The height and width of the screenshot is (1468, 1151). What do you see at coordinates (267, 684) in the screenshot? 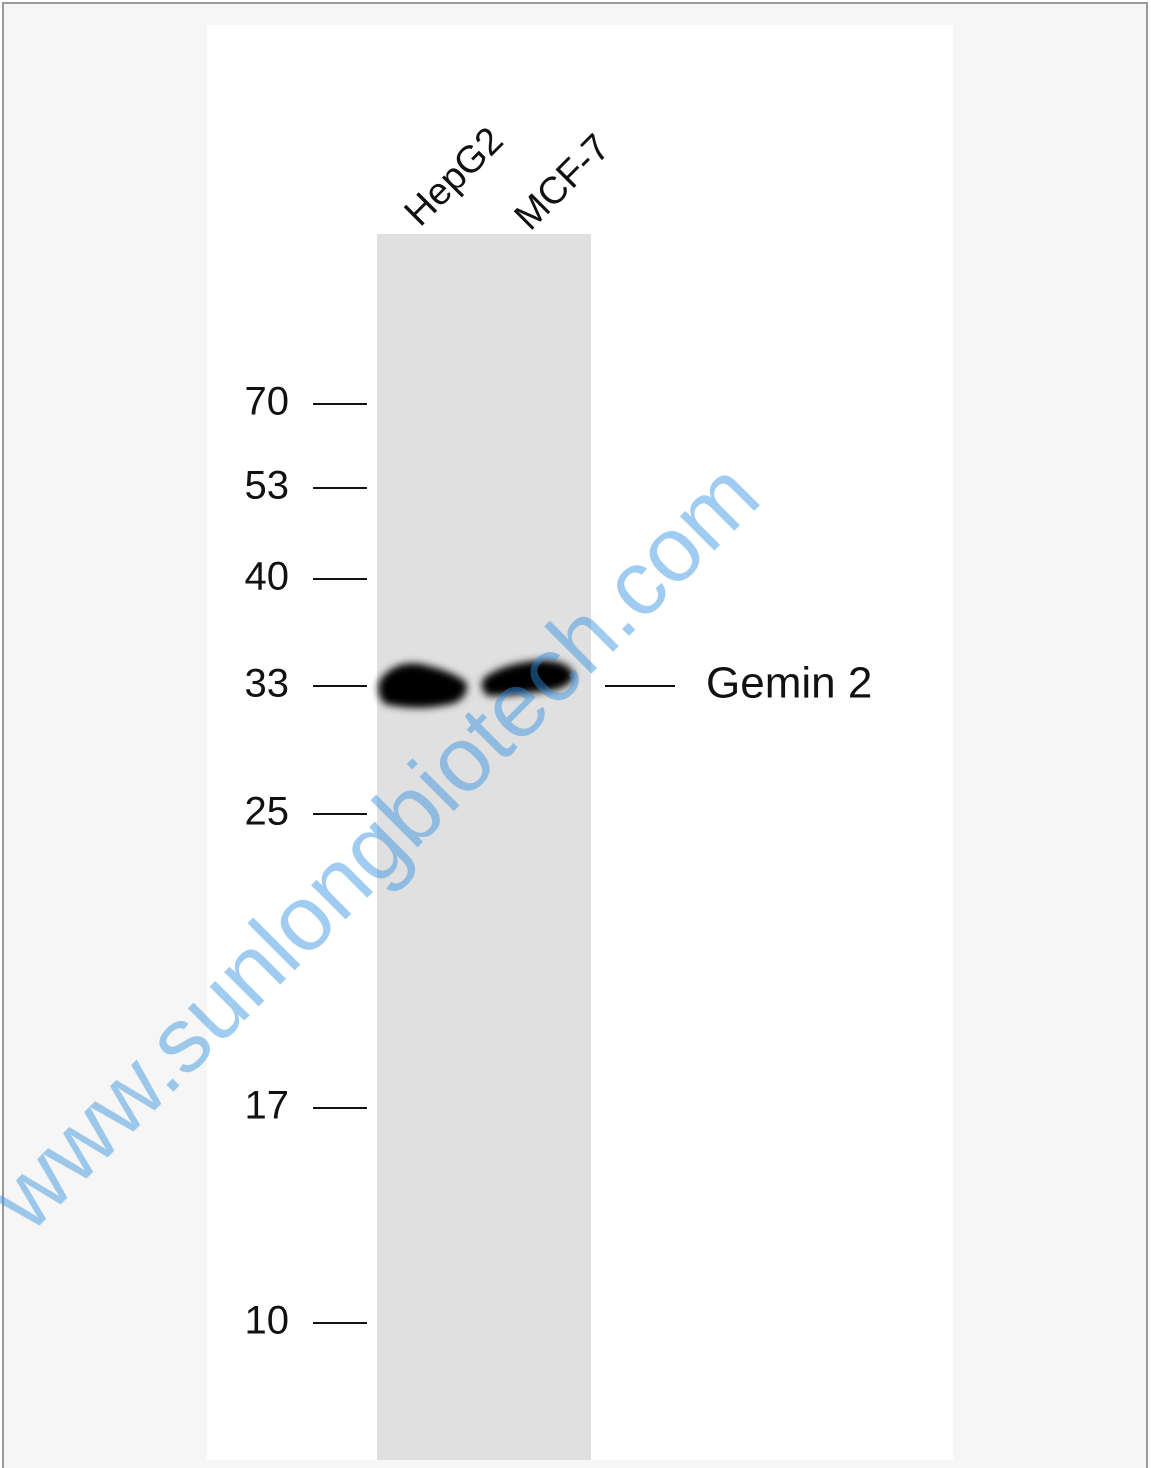
I see `marker-label: 33` at bounding box center [267, 684].